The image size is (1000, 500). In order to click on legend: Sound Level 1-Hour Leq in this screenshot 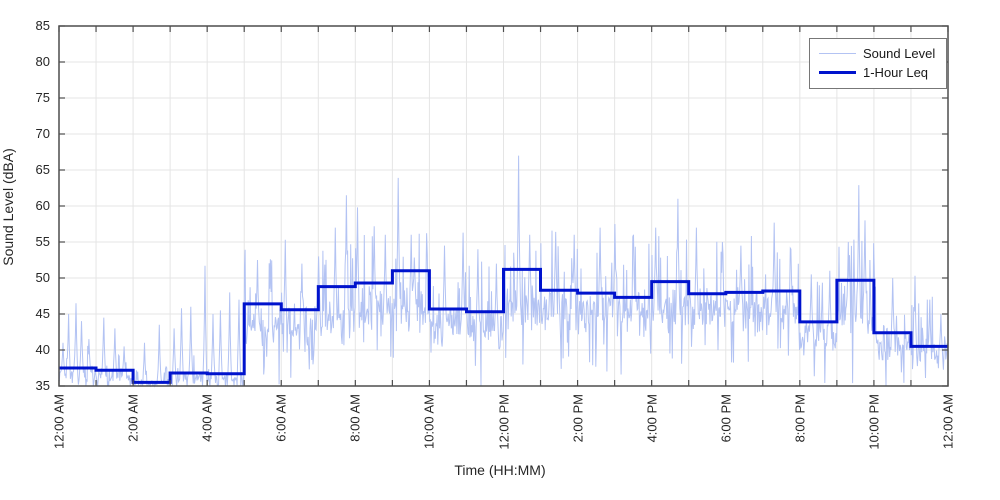, I will do `click(878, 63)`.